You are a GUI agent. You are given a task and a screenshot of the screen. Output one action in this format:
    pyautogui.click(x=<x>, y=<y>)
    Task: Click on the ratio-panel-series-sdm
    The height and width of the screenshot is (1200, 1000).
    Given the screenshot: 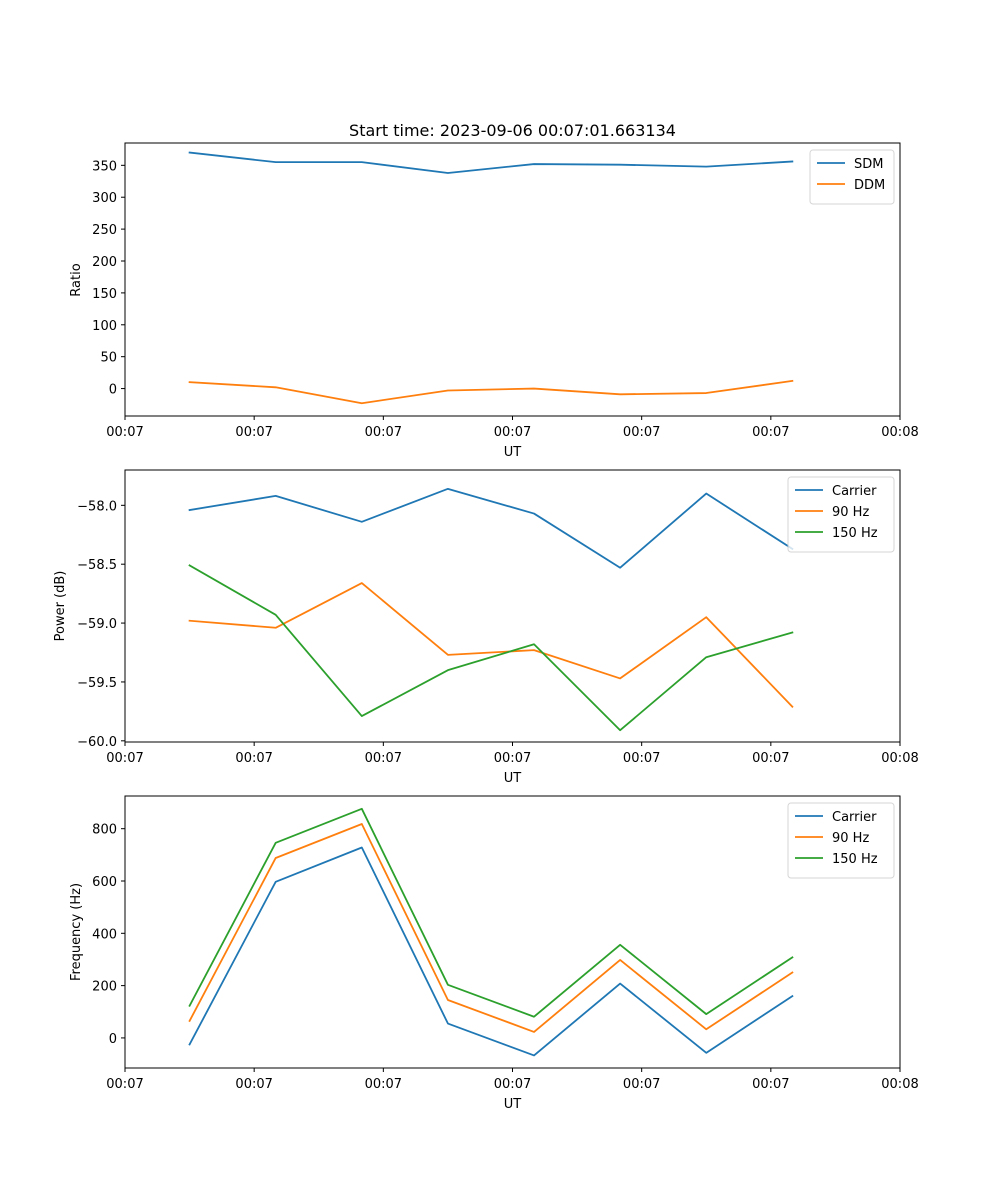 What is the action you would take?
    pyautogui.click(x=491, y=162)
    